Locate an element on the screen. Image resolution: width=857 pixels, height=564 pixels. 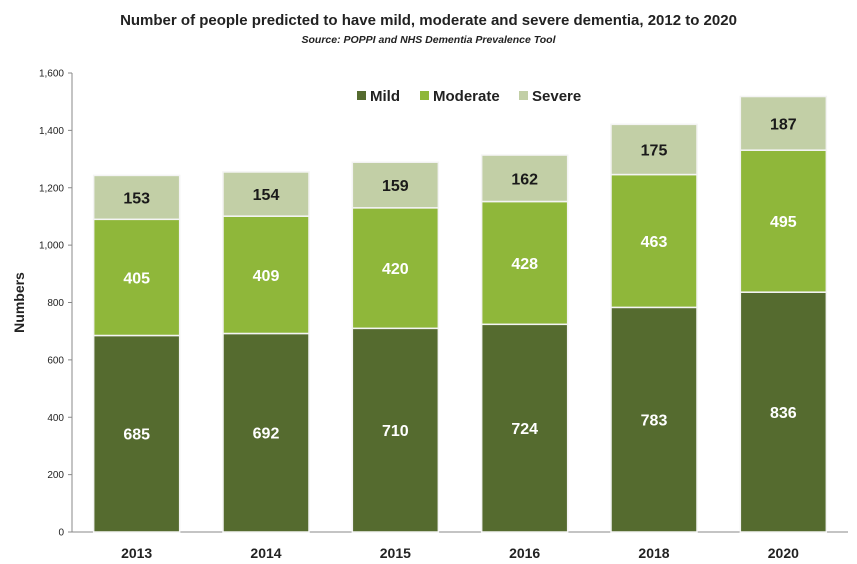
y-axis-title: Numbers is located at coordinates (19, 302).